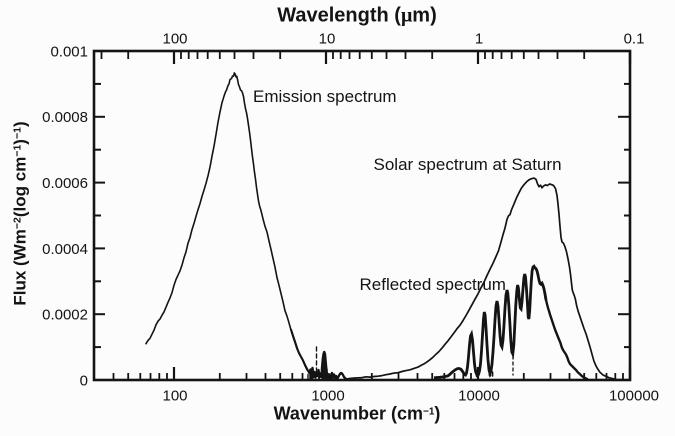  What do you see at coordinates (325, 96) in the screenshot?
I see `svg-text: Emission spectrum` at bounding box center [325, 96].